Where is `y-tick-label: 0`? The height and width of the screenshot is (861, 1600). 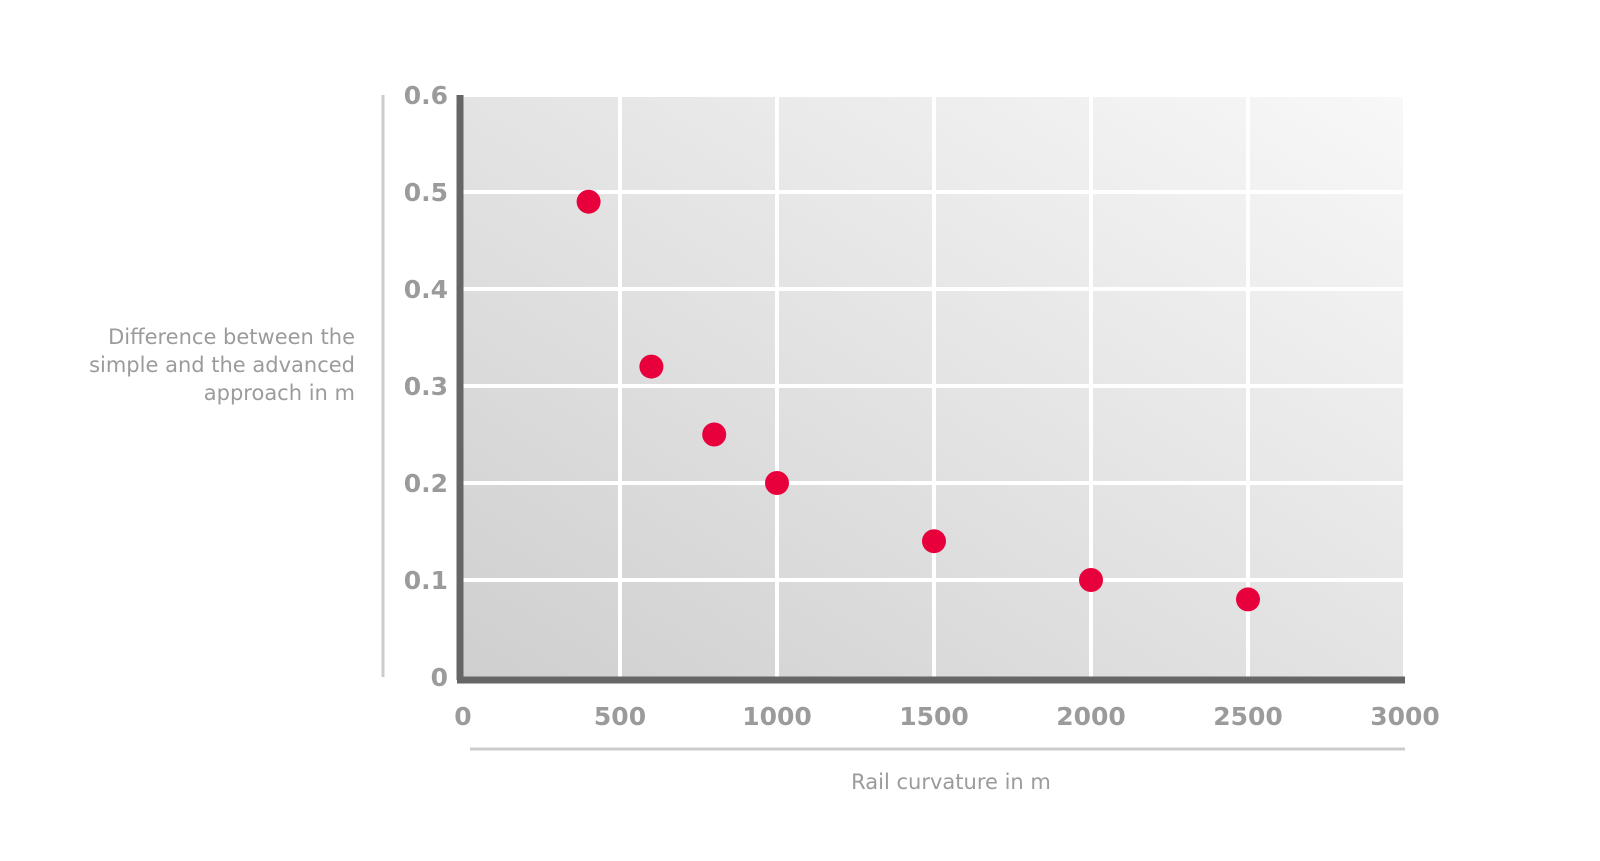 y-tick-label: 0 is located at coordinates (439, 677).